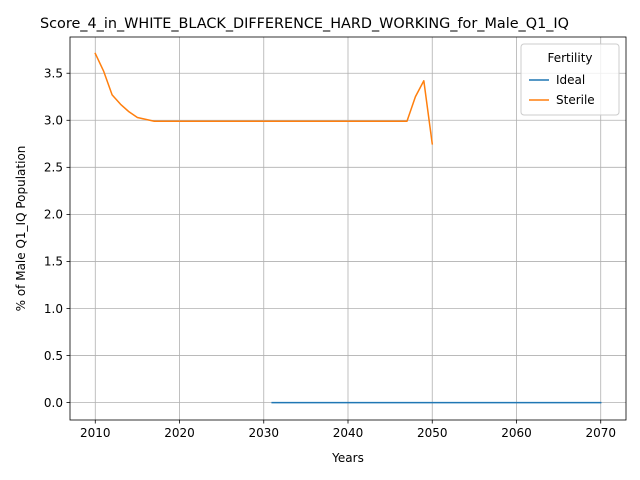 The image size is (640, 480). Describe the element at coordinates (53, 74) in the screenshot. I see `y-tick-label: 3.5` at that location.